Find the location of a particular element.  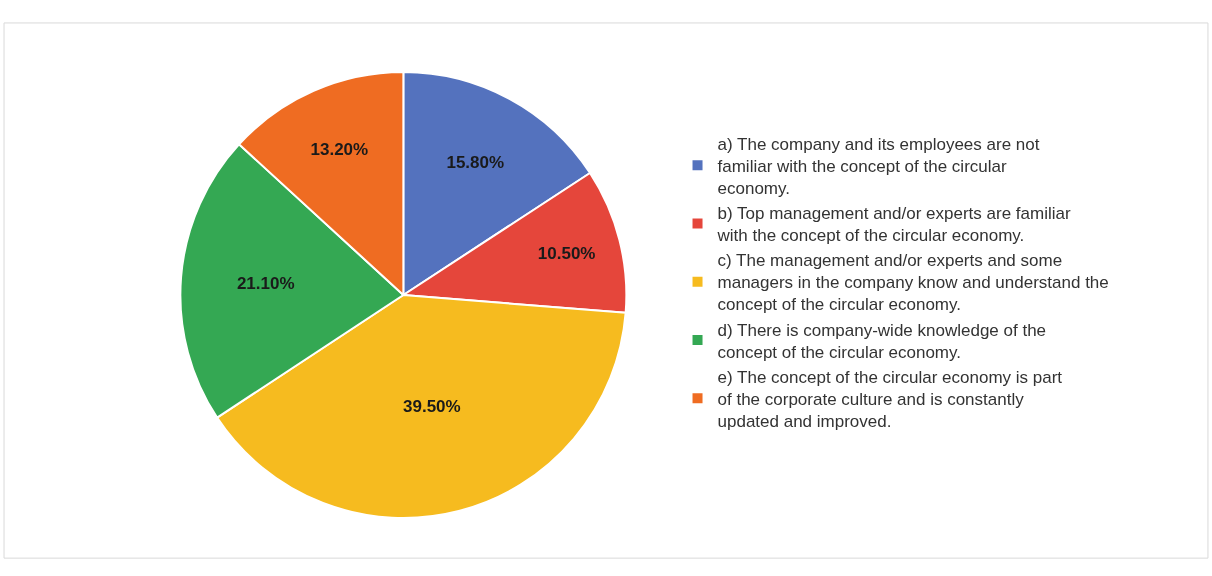

data-label: 13.20% is located at coordinates (339, 149).